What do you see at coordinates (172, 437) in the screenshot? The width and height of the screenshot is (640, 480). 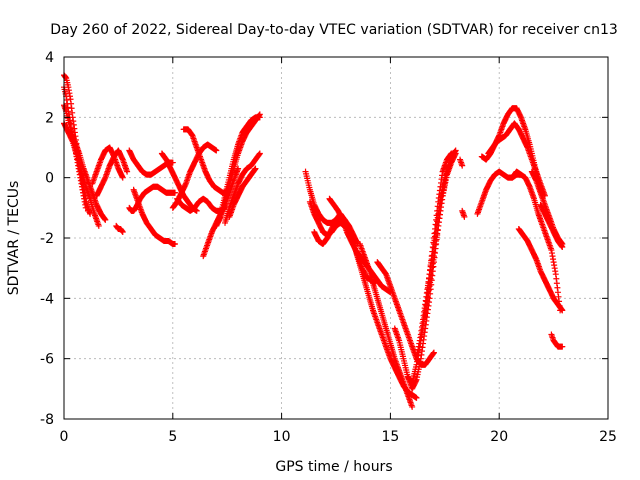 I see `x-tick-label: 5` at bounding box center [172, 437].